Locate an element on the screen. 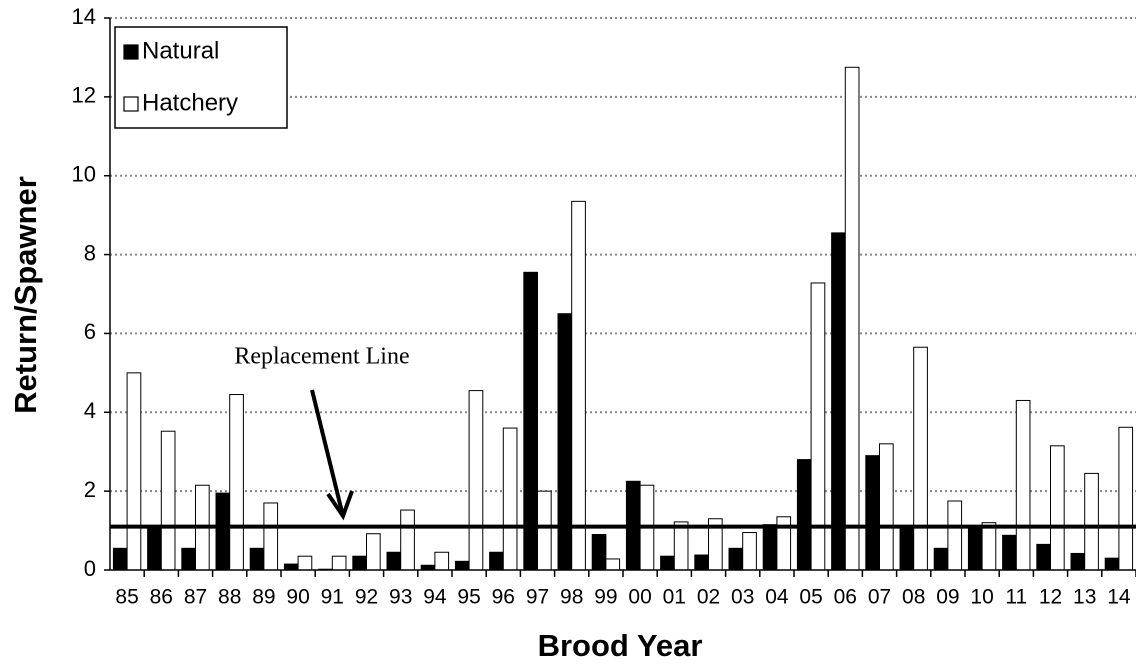  y-tick-label: 2 is located at coordinates (90, 489).